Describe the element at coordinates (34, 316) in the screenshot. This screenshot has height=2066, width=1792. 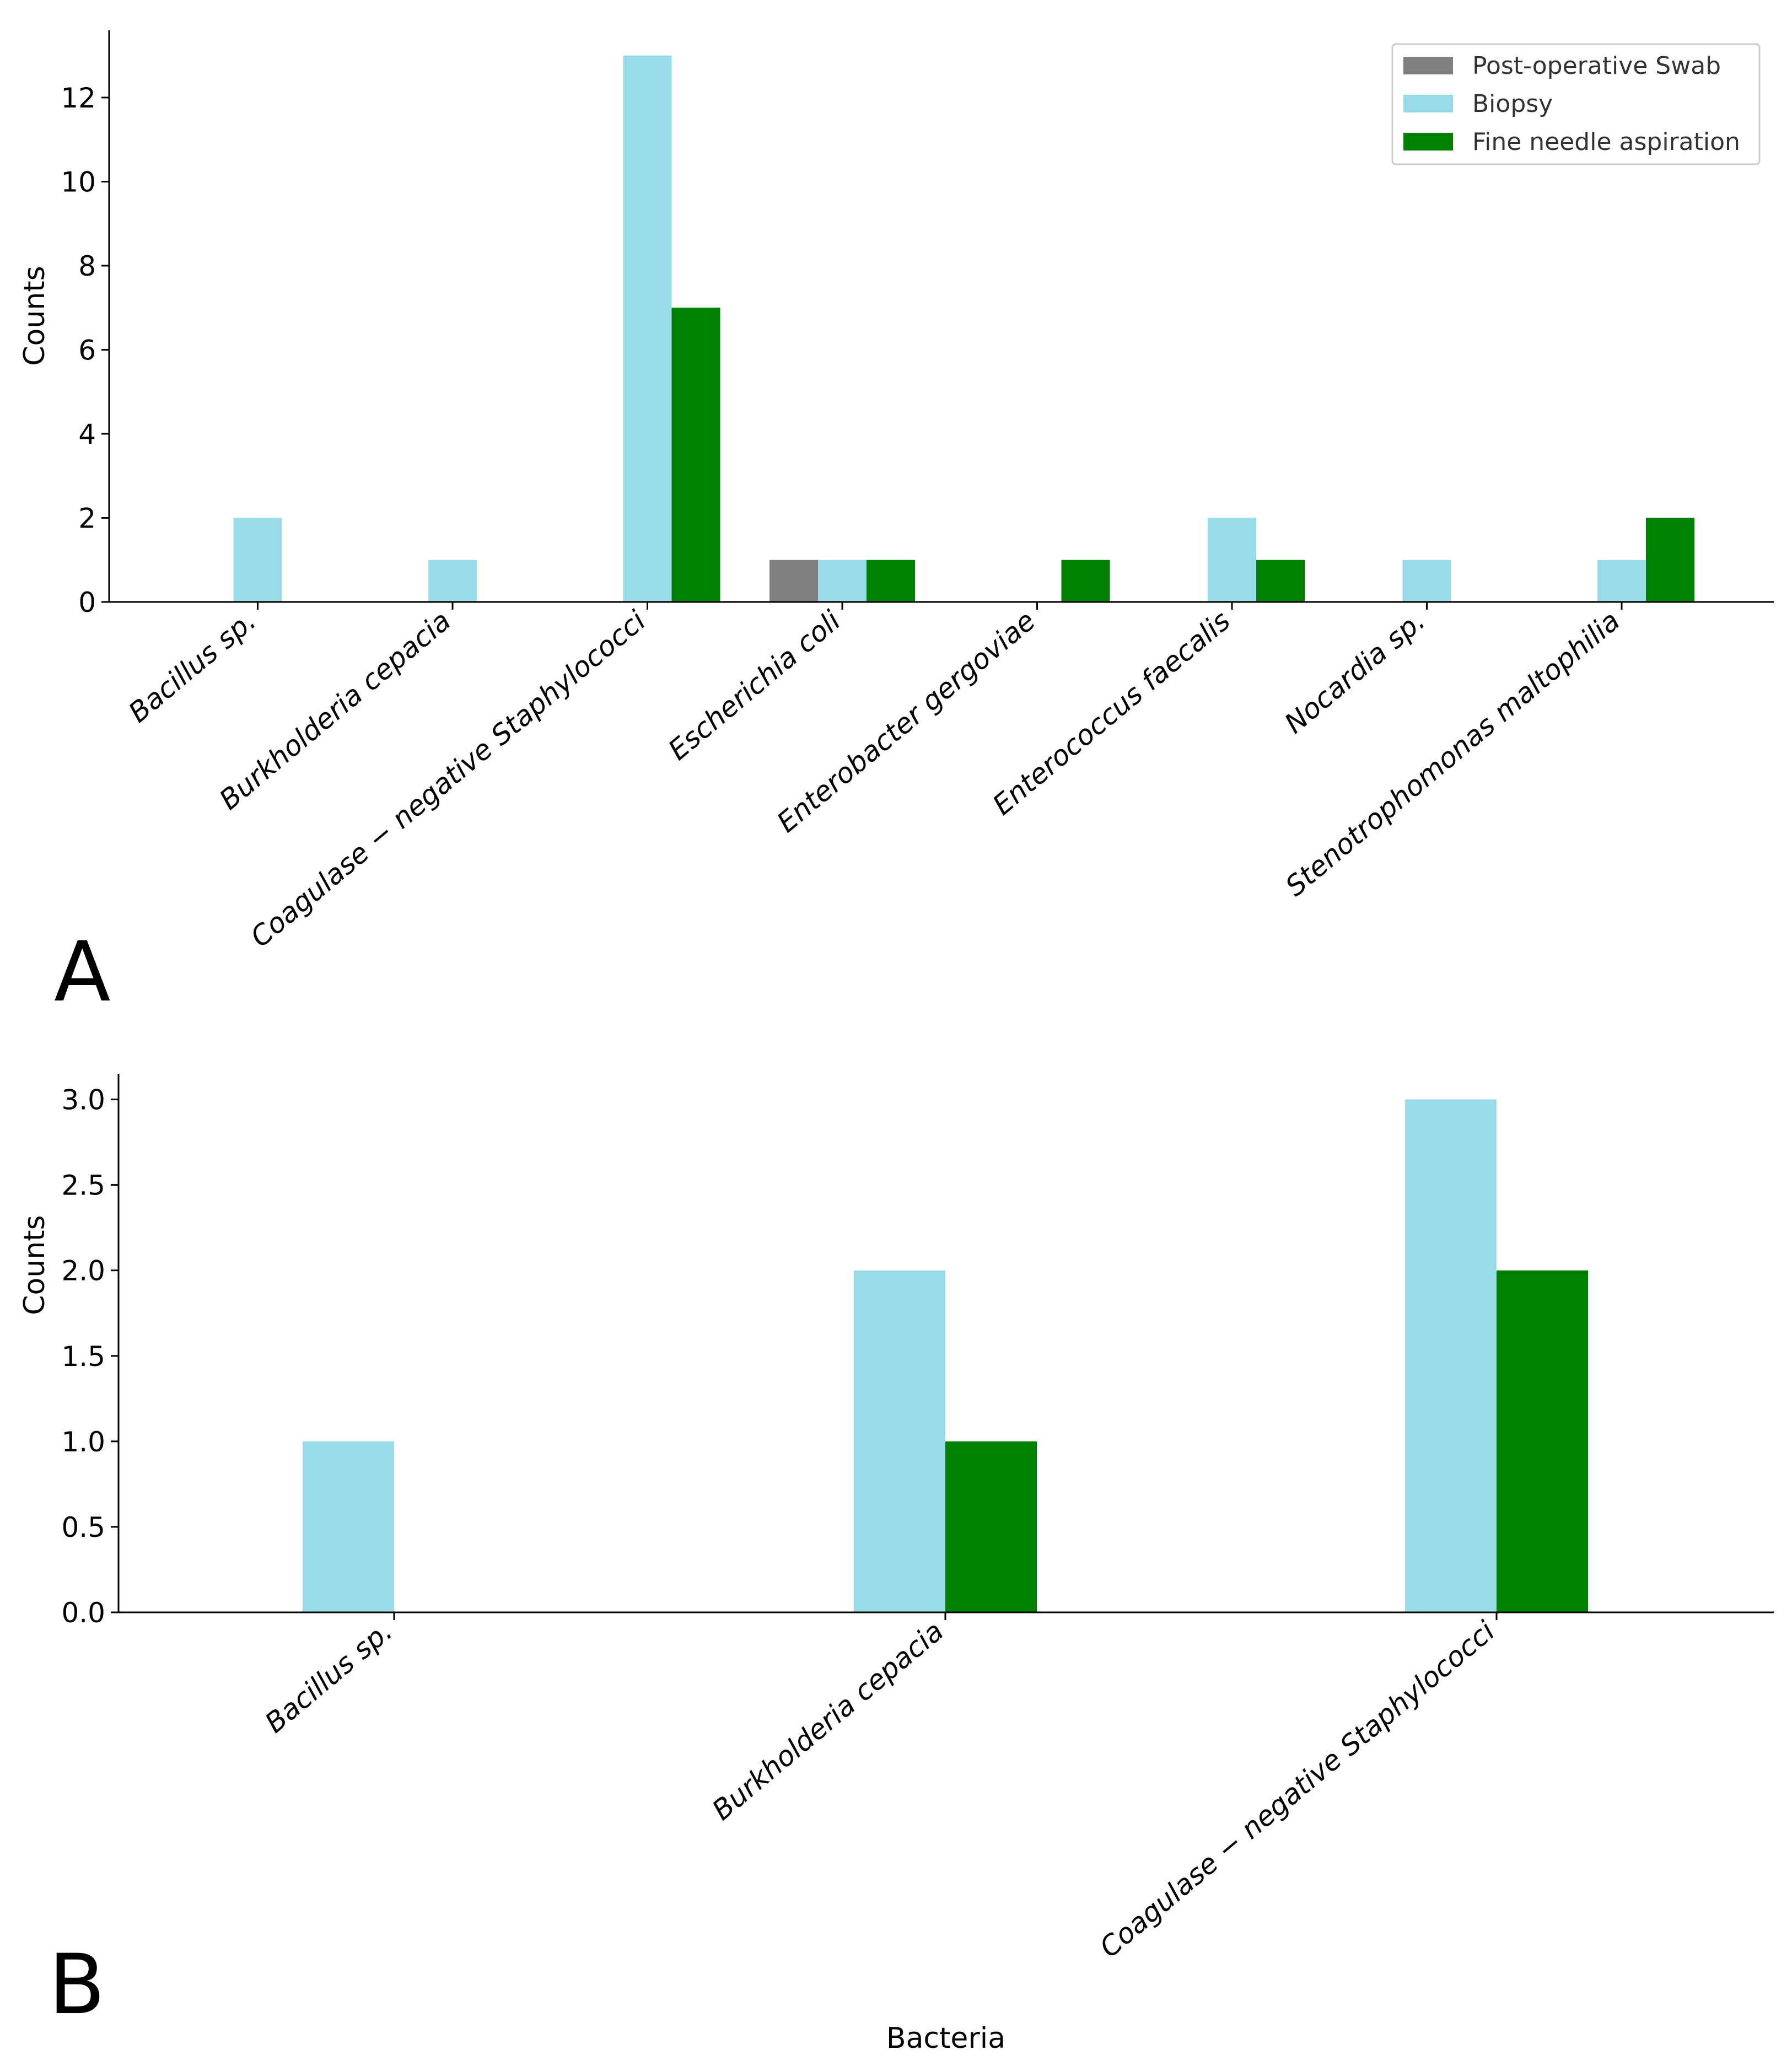
I see `chart-a-y-axis-label: Counts` at that location.